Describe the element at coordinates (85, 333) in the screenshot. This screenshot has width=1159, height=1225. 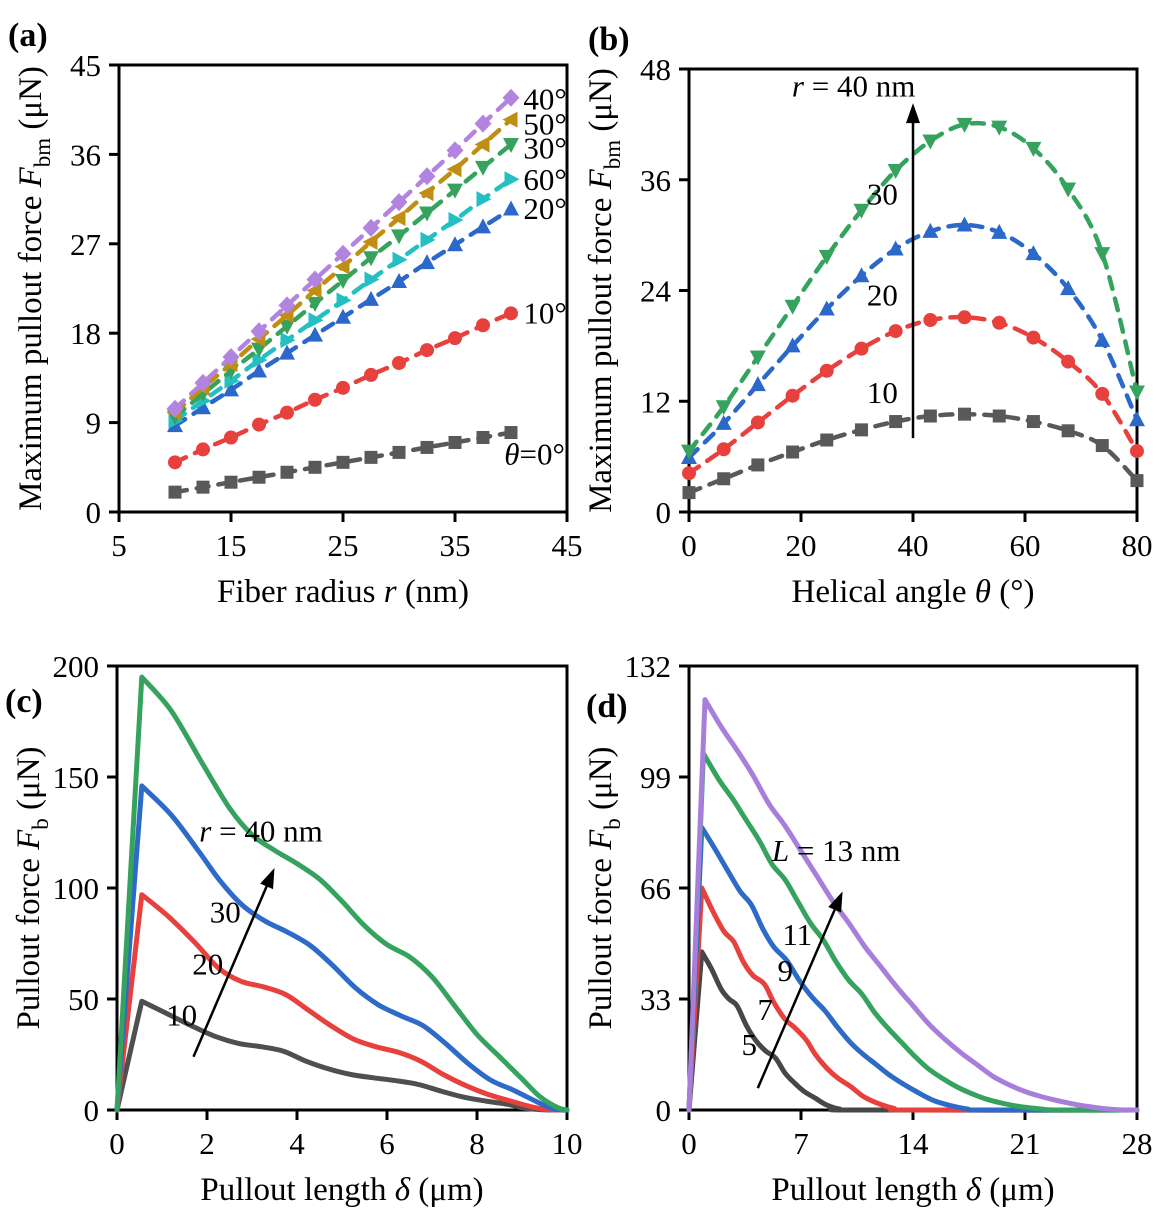
I see `y-tick-label: 18` at that location.